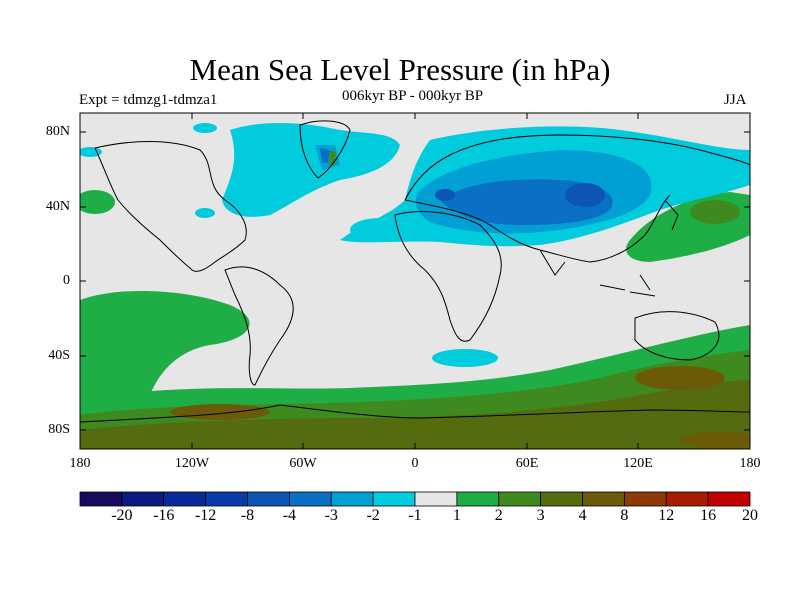  I want to click on japan-coast, so click(671, 215).